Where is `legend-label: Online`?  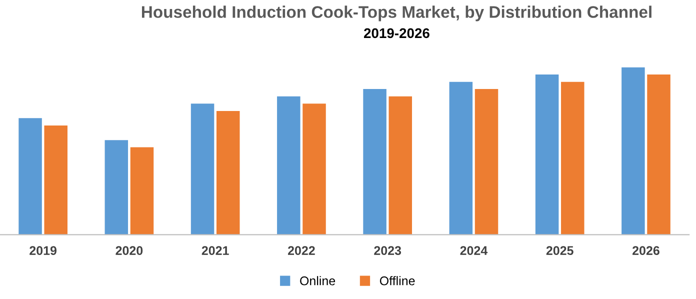 legend-label: Online is located at coordinates (318, 281).